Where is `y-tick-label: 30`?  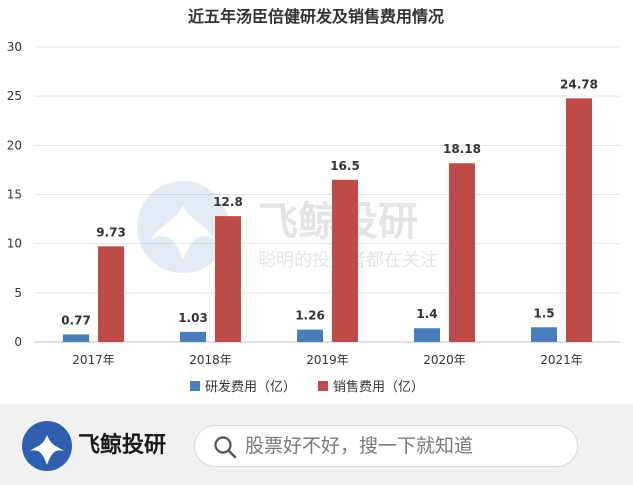
y-tick-label: 30 is located at coordinates (14, 47).